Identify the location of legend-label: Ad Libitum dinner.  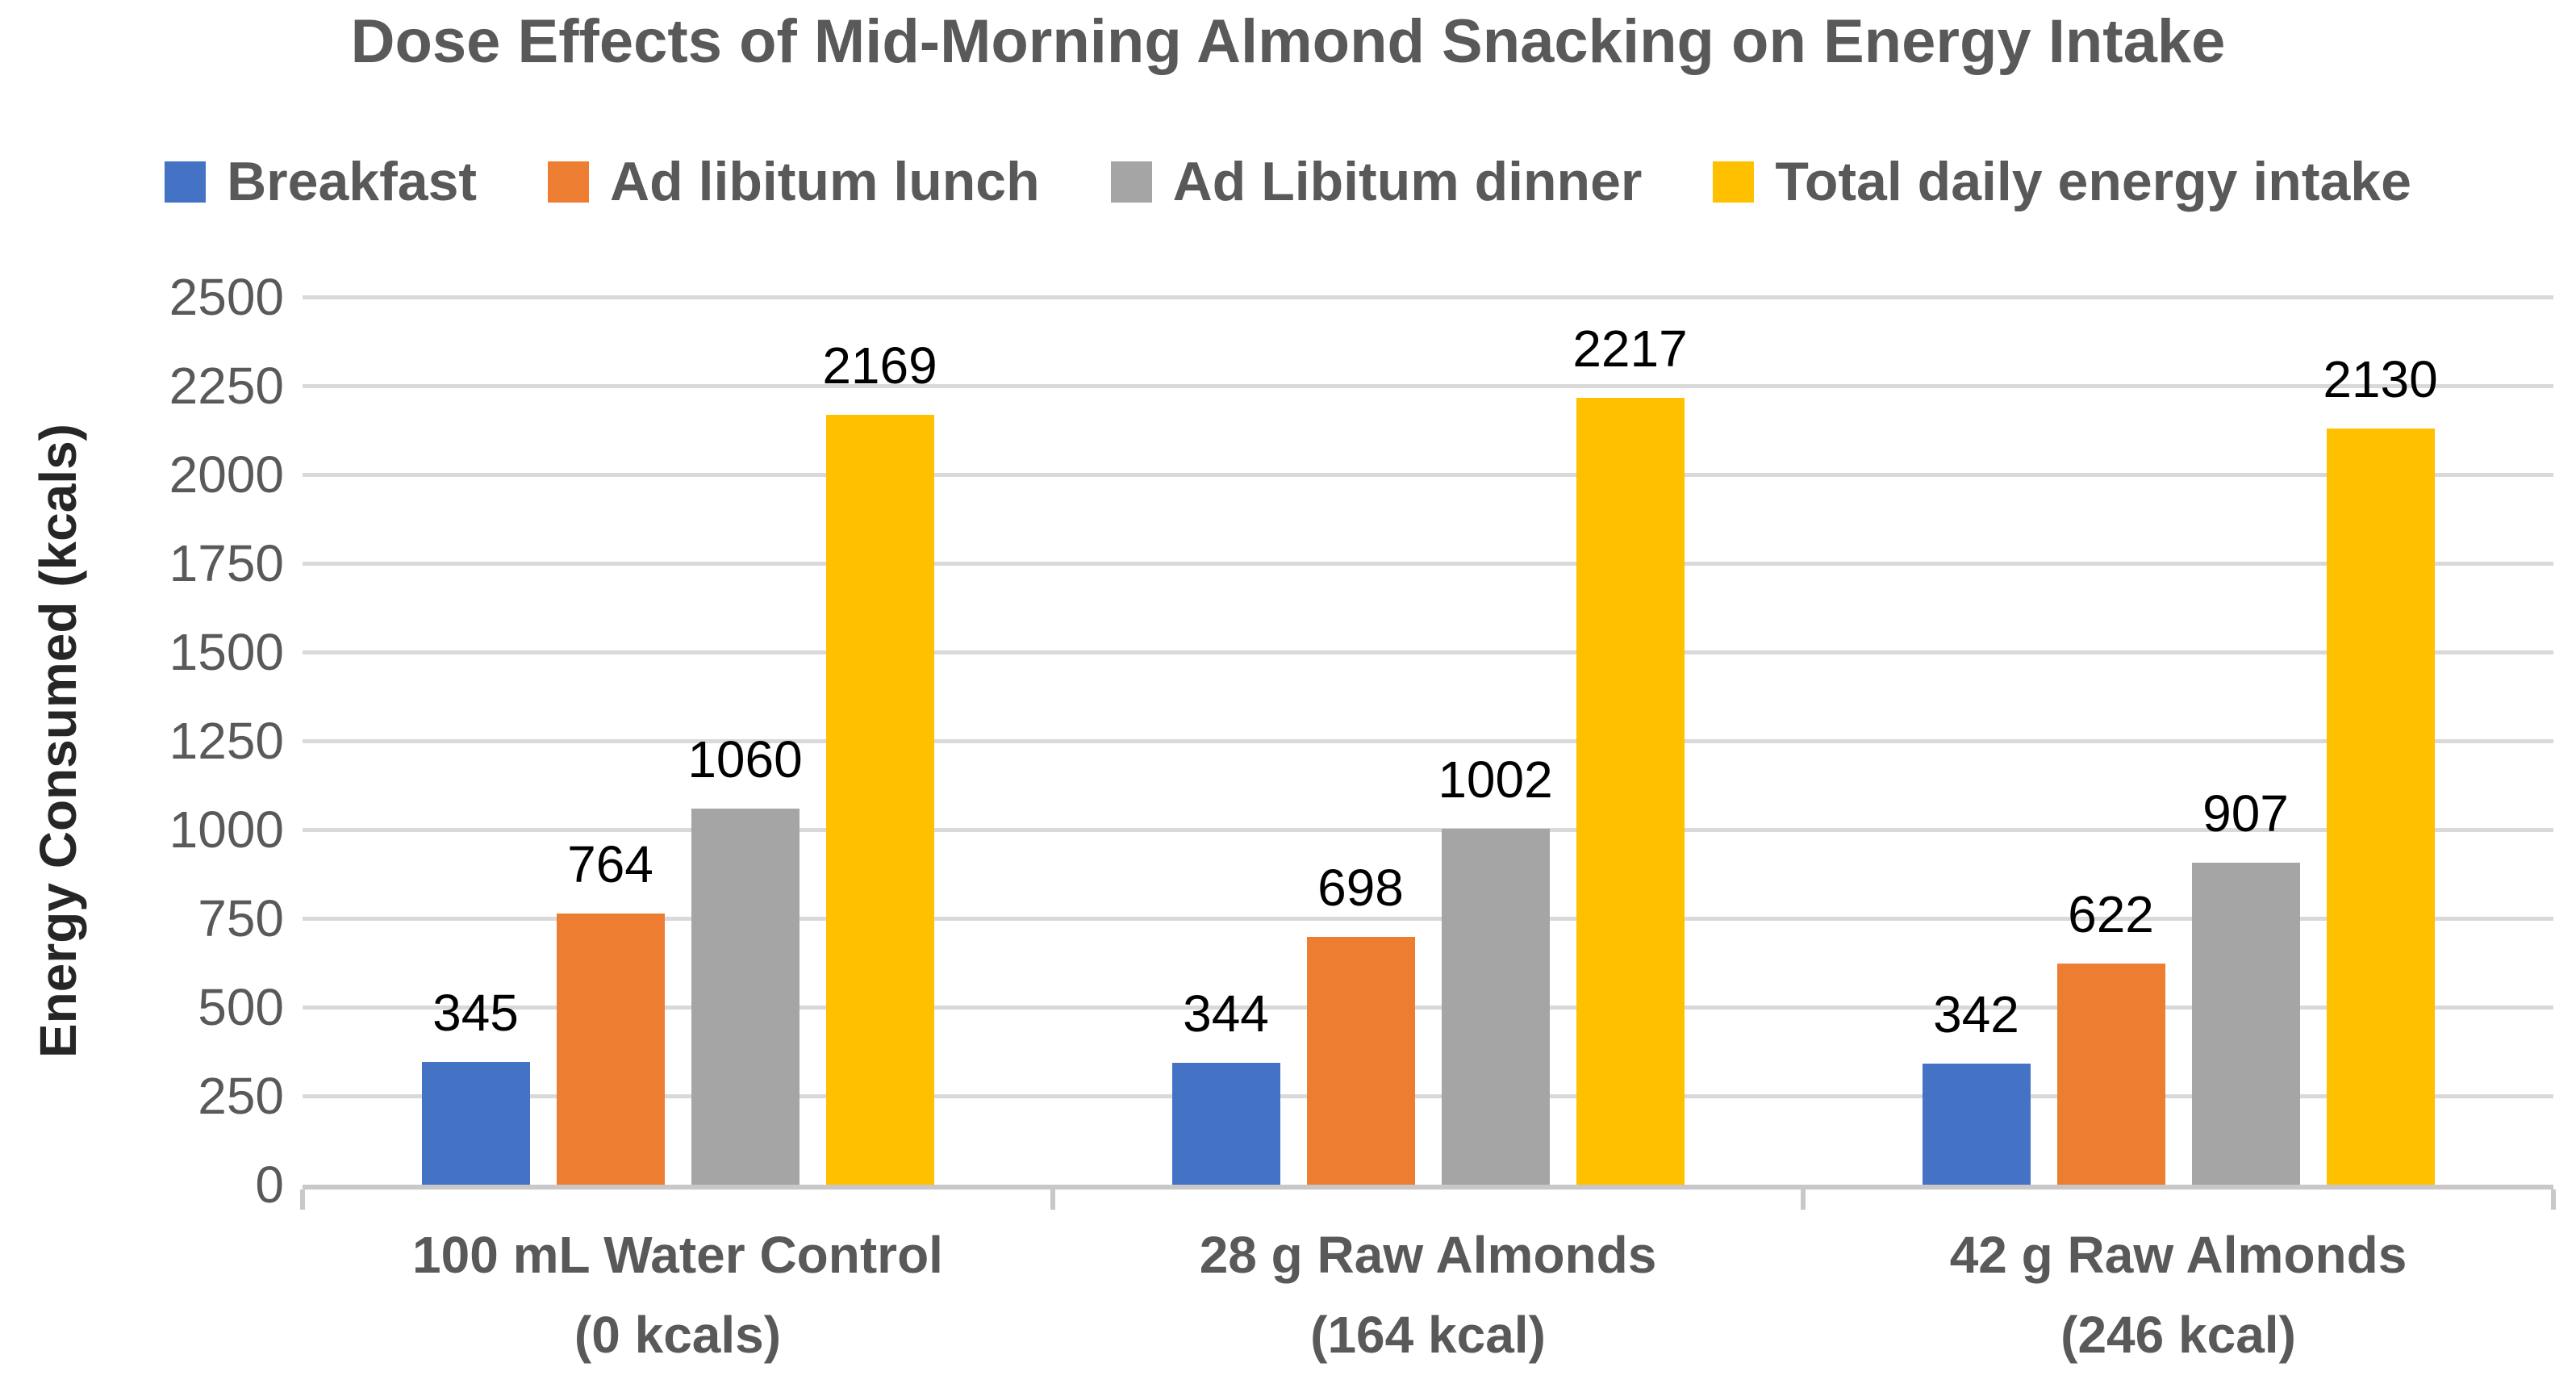
(1407, 181).